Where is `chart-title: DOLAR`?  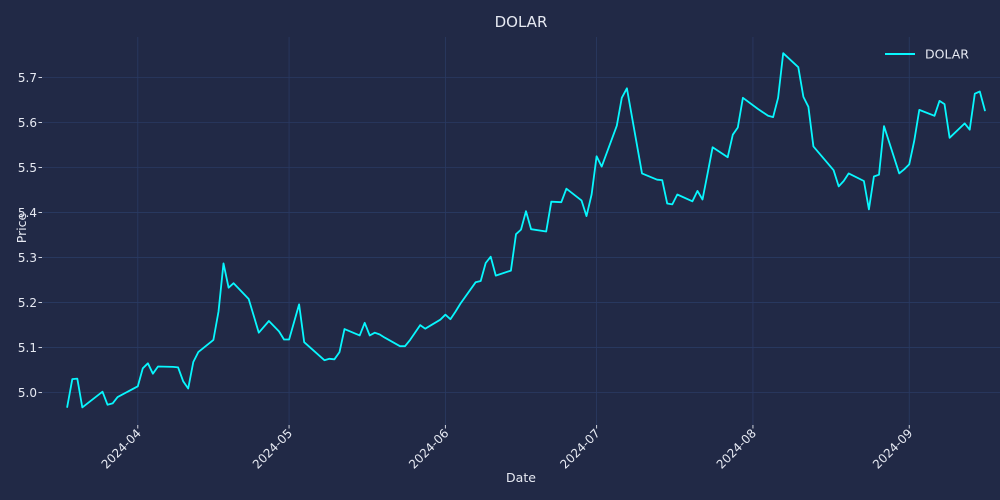 chart-title: DOLAR is located at coordinates (521, 22).